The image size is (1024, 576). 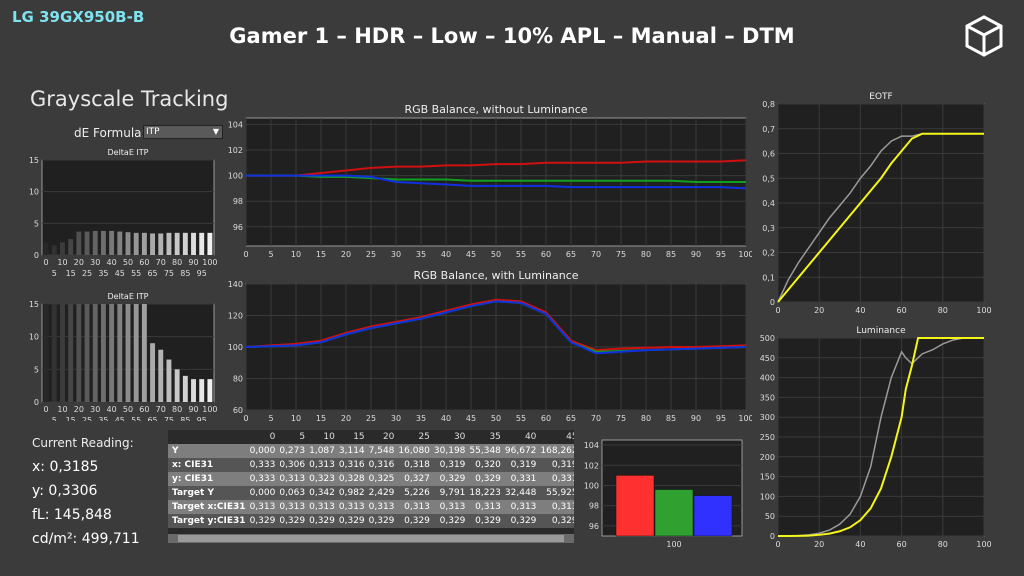 What do you see at coordinates (351, 451) in the screenshot?
I see `table-cell: 3,114` at bounding box center [351, 451].